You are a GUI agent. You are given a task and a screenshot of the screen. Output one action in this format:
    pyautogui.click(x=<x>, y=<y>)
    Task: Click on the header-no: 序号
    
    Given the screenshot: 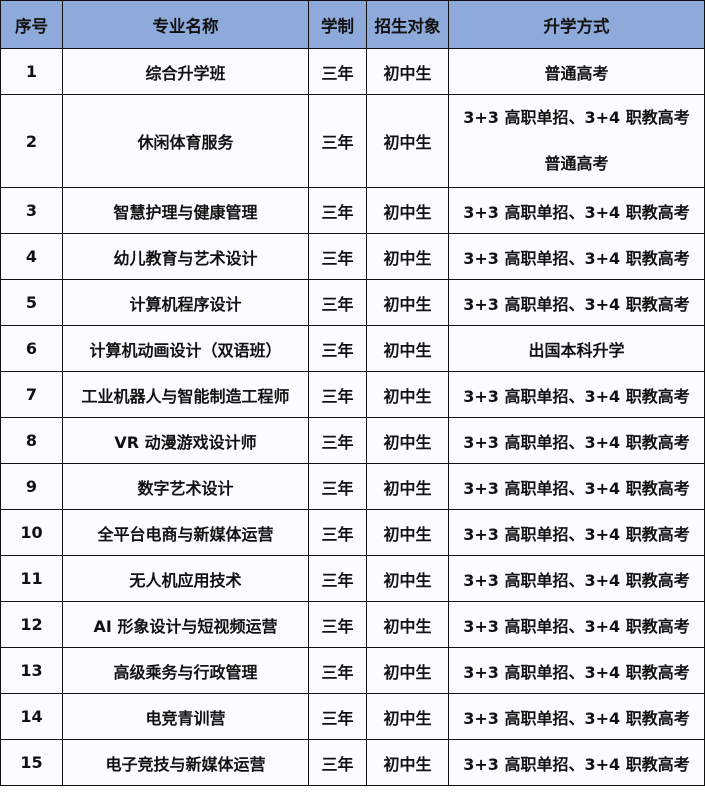 What is the action you would take?
    pyautogui.click(x=31, y=24)
    